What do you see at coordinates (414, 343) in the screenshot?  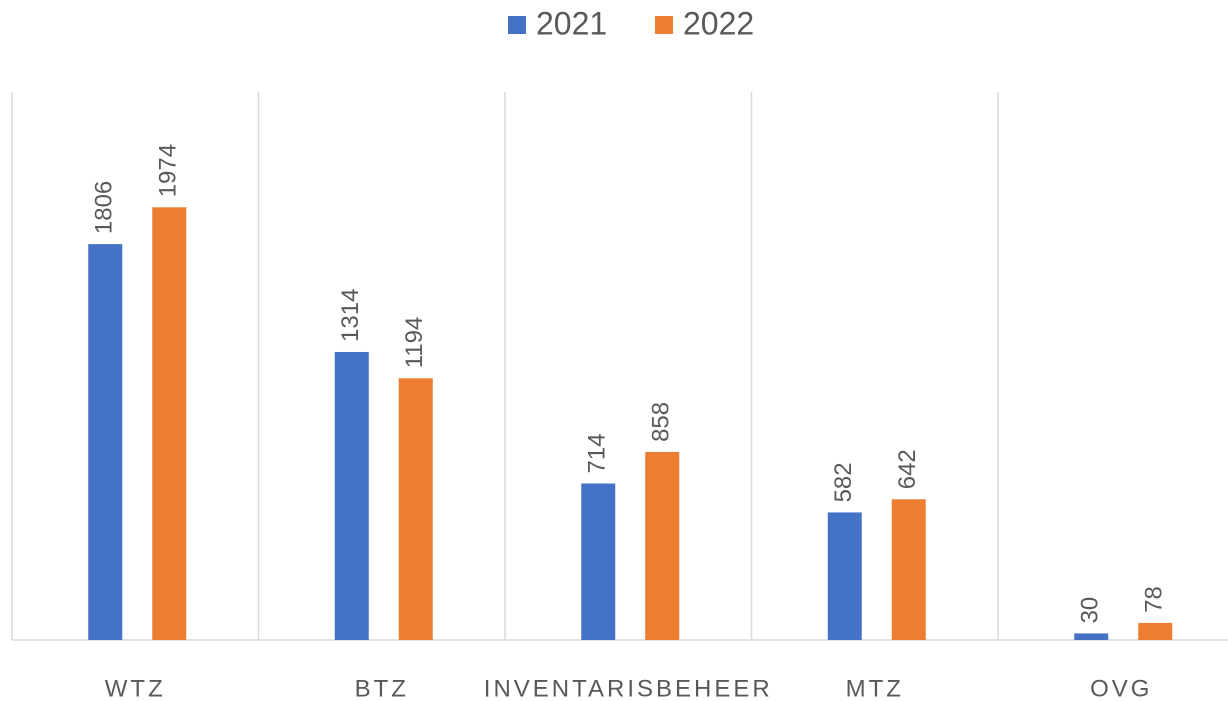 I see `data-label: 1194` at bounding box center [414, 343].